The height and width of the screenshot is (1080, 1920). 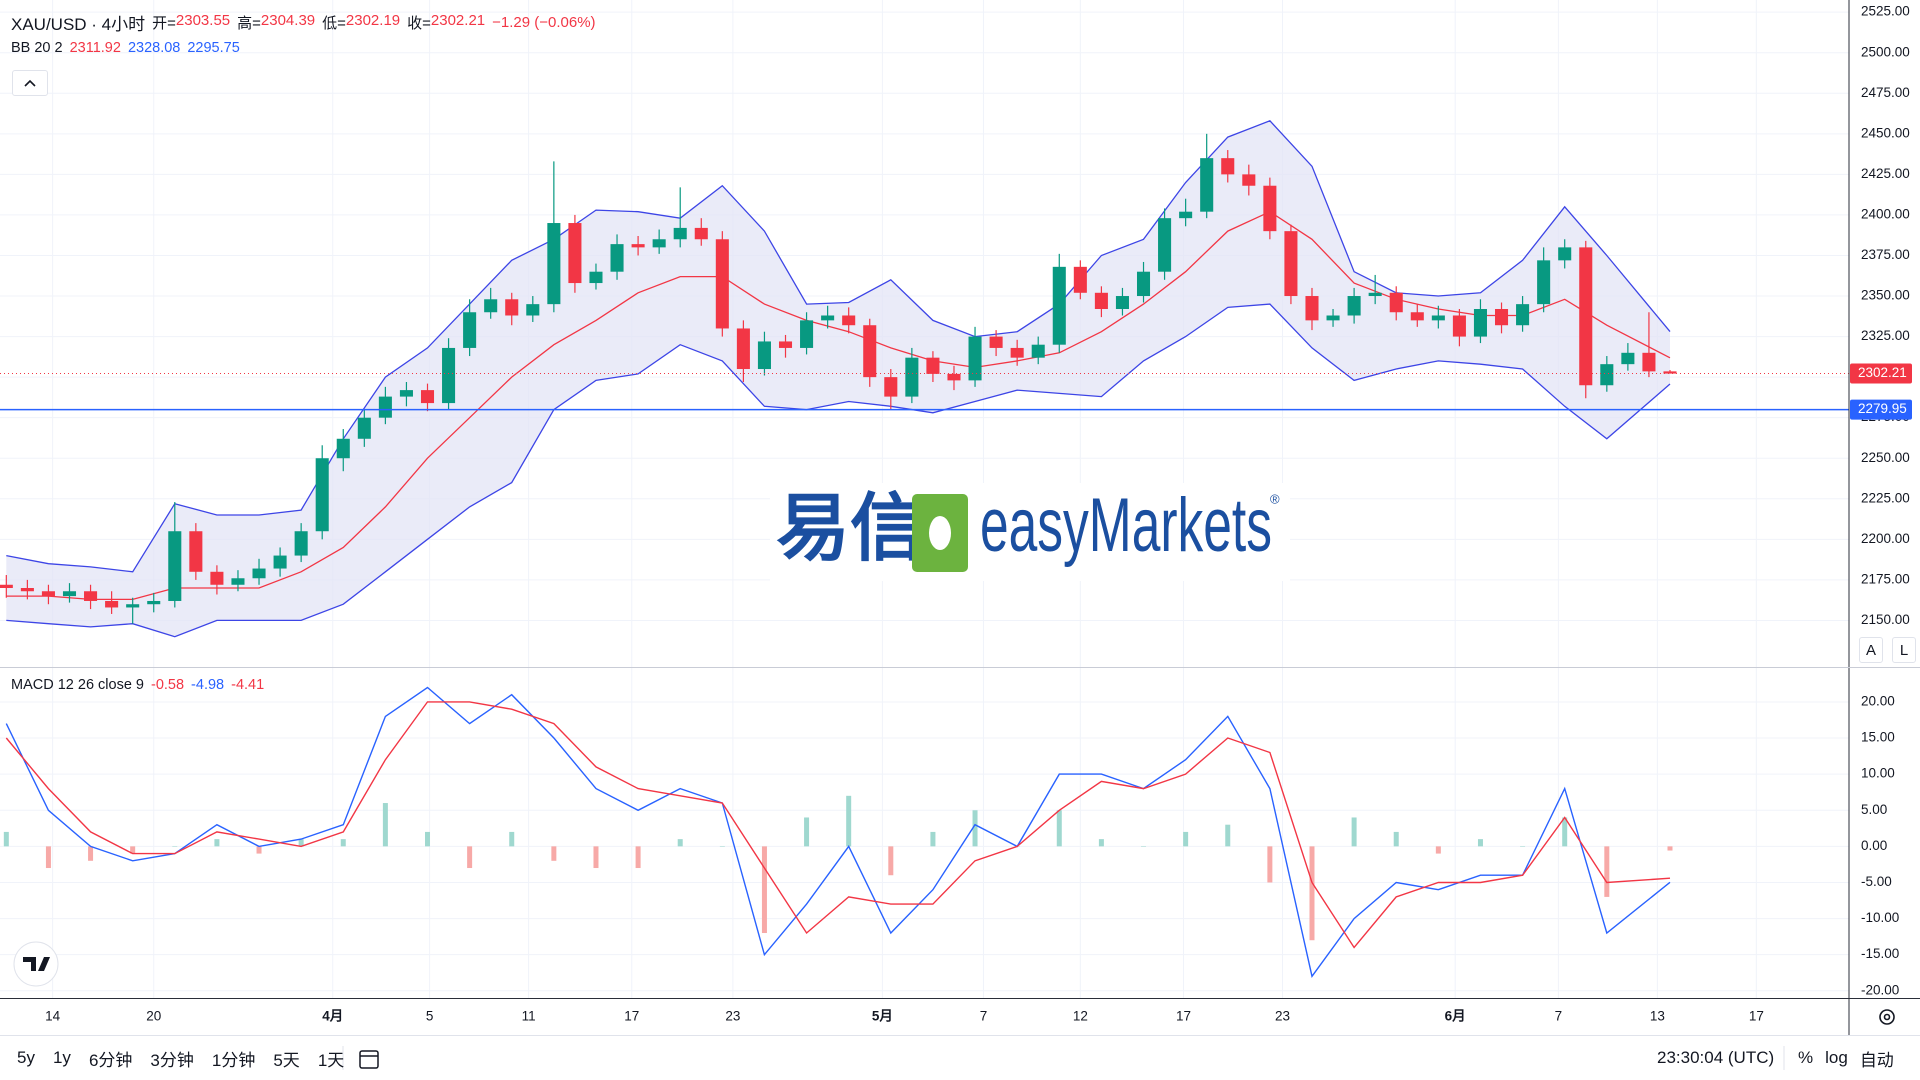 I want to click on settings-icon, so click(x=1887, y=1017).